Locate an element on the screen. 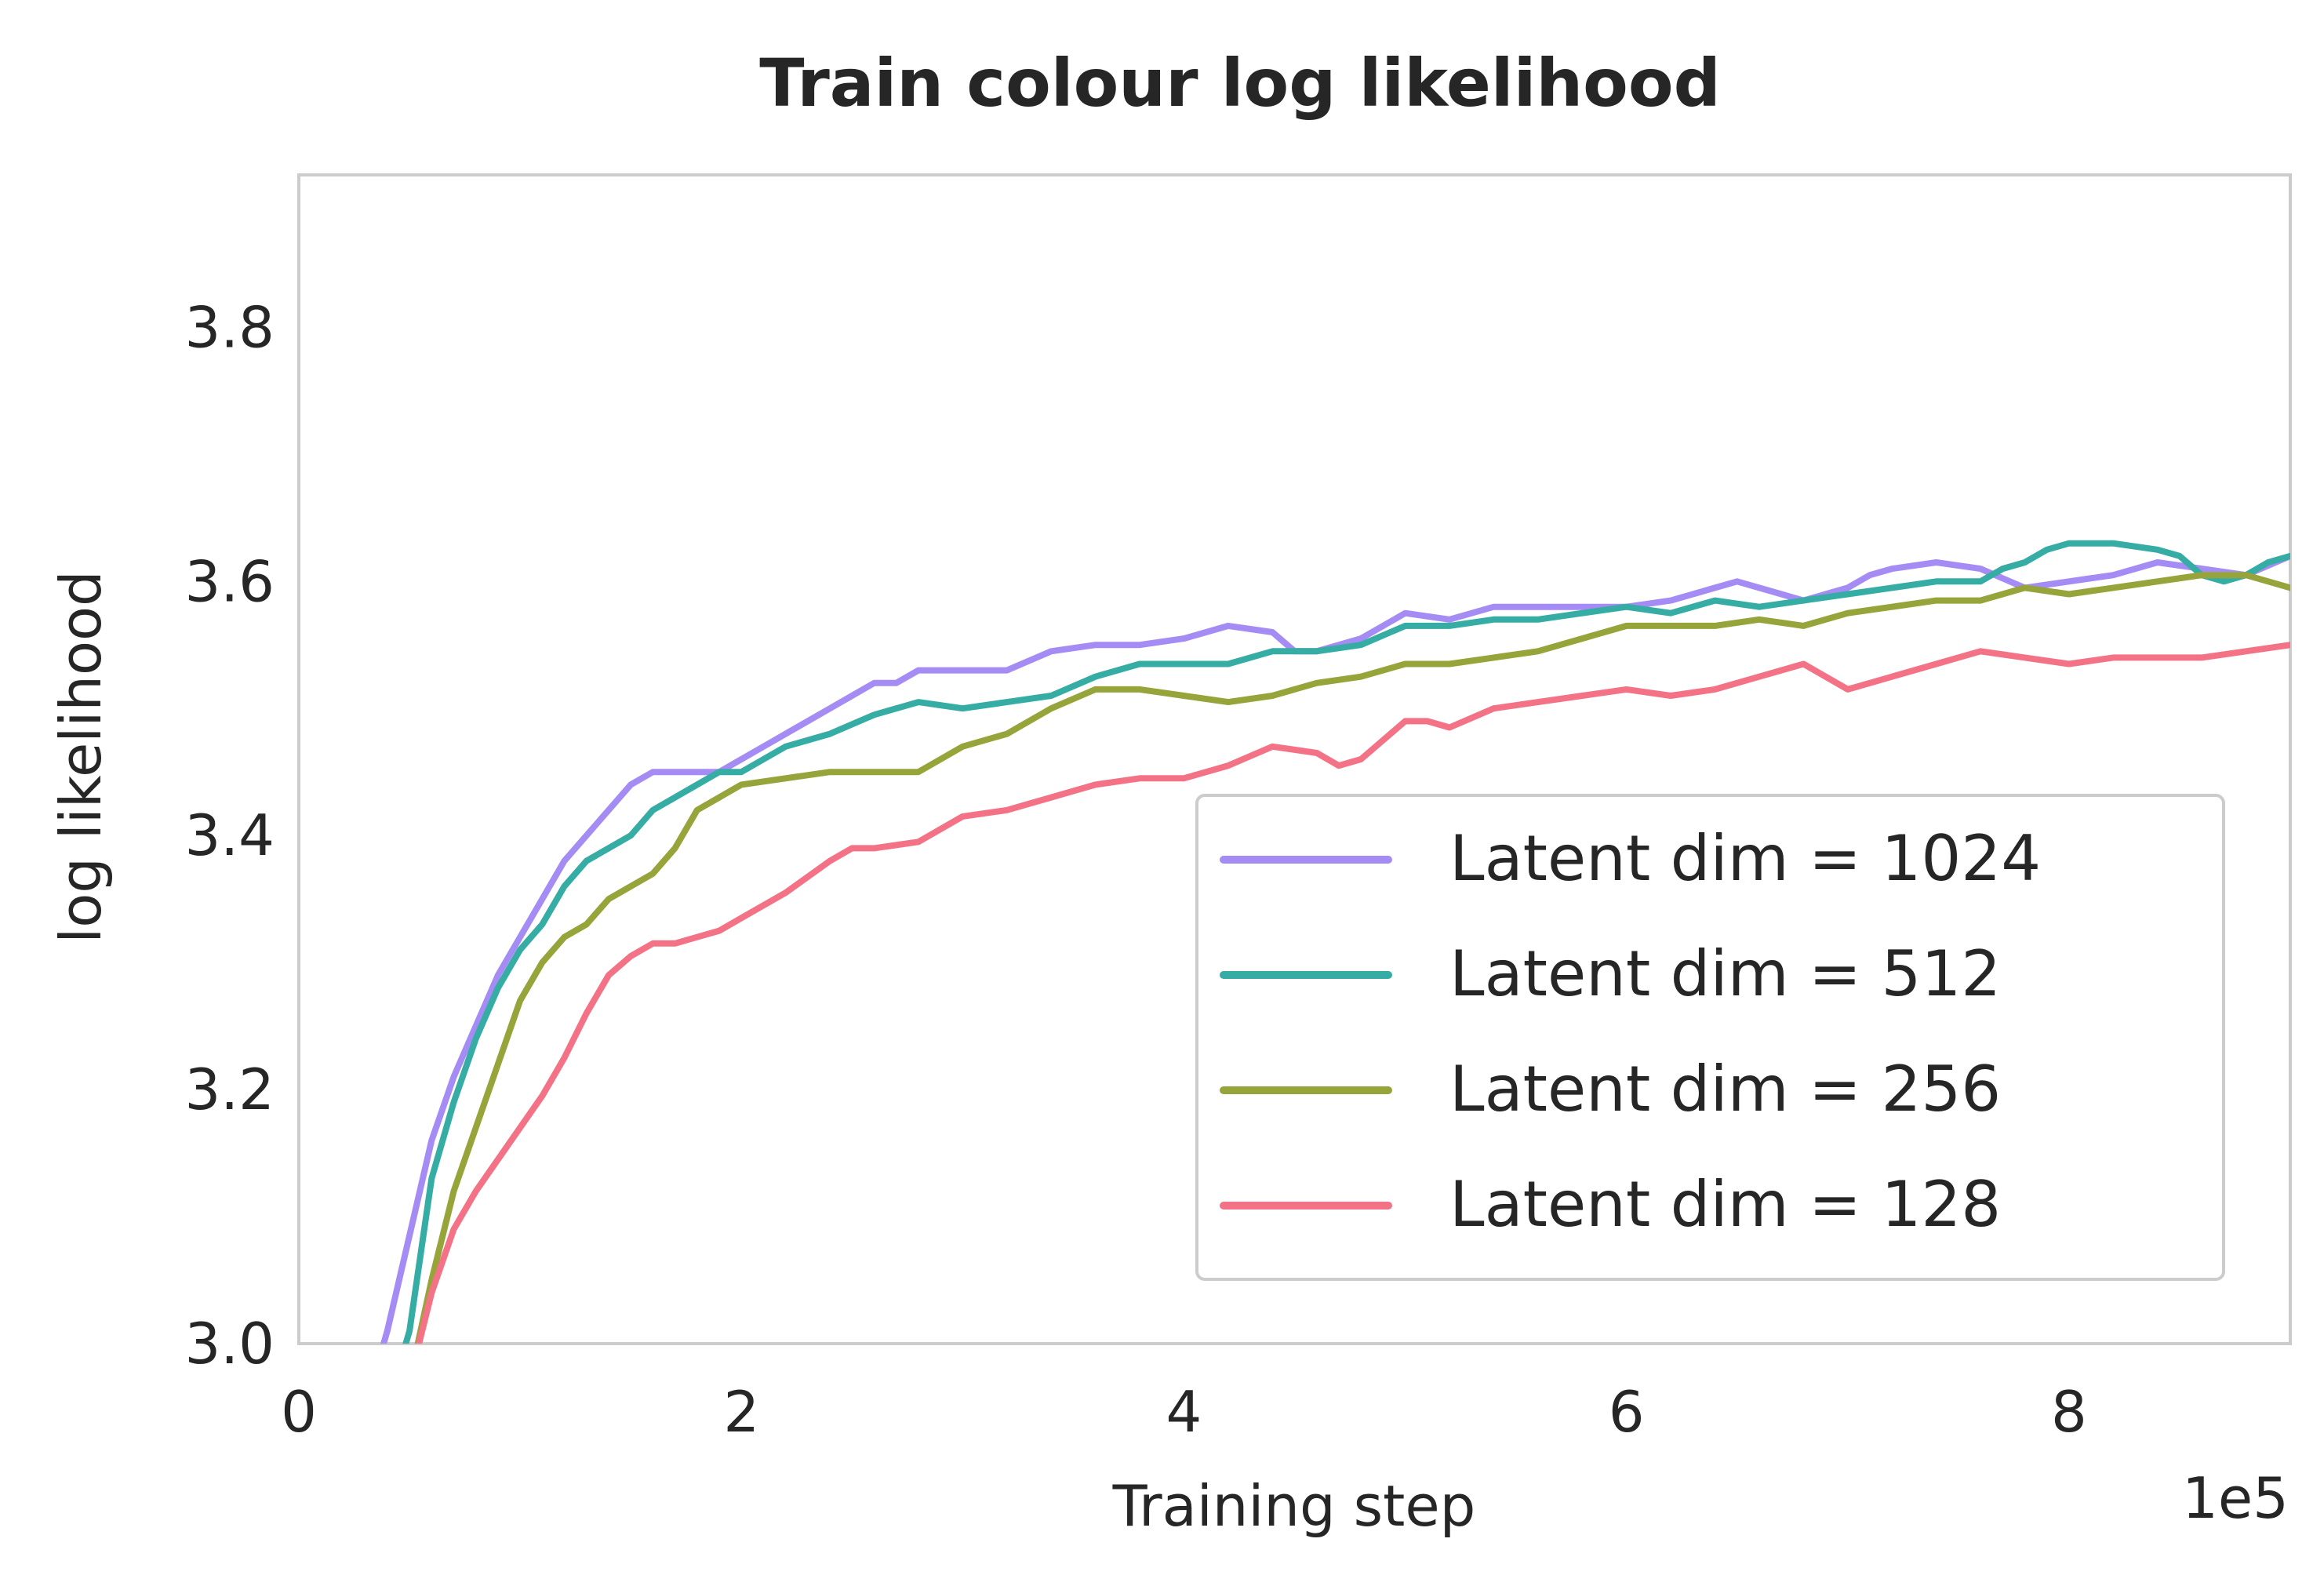 The width and height of the screenshot is (2324, 1586). y-tick-label: 3.2 is located at coordinates (229, 1089).